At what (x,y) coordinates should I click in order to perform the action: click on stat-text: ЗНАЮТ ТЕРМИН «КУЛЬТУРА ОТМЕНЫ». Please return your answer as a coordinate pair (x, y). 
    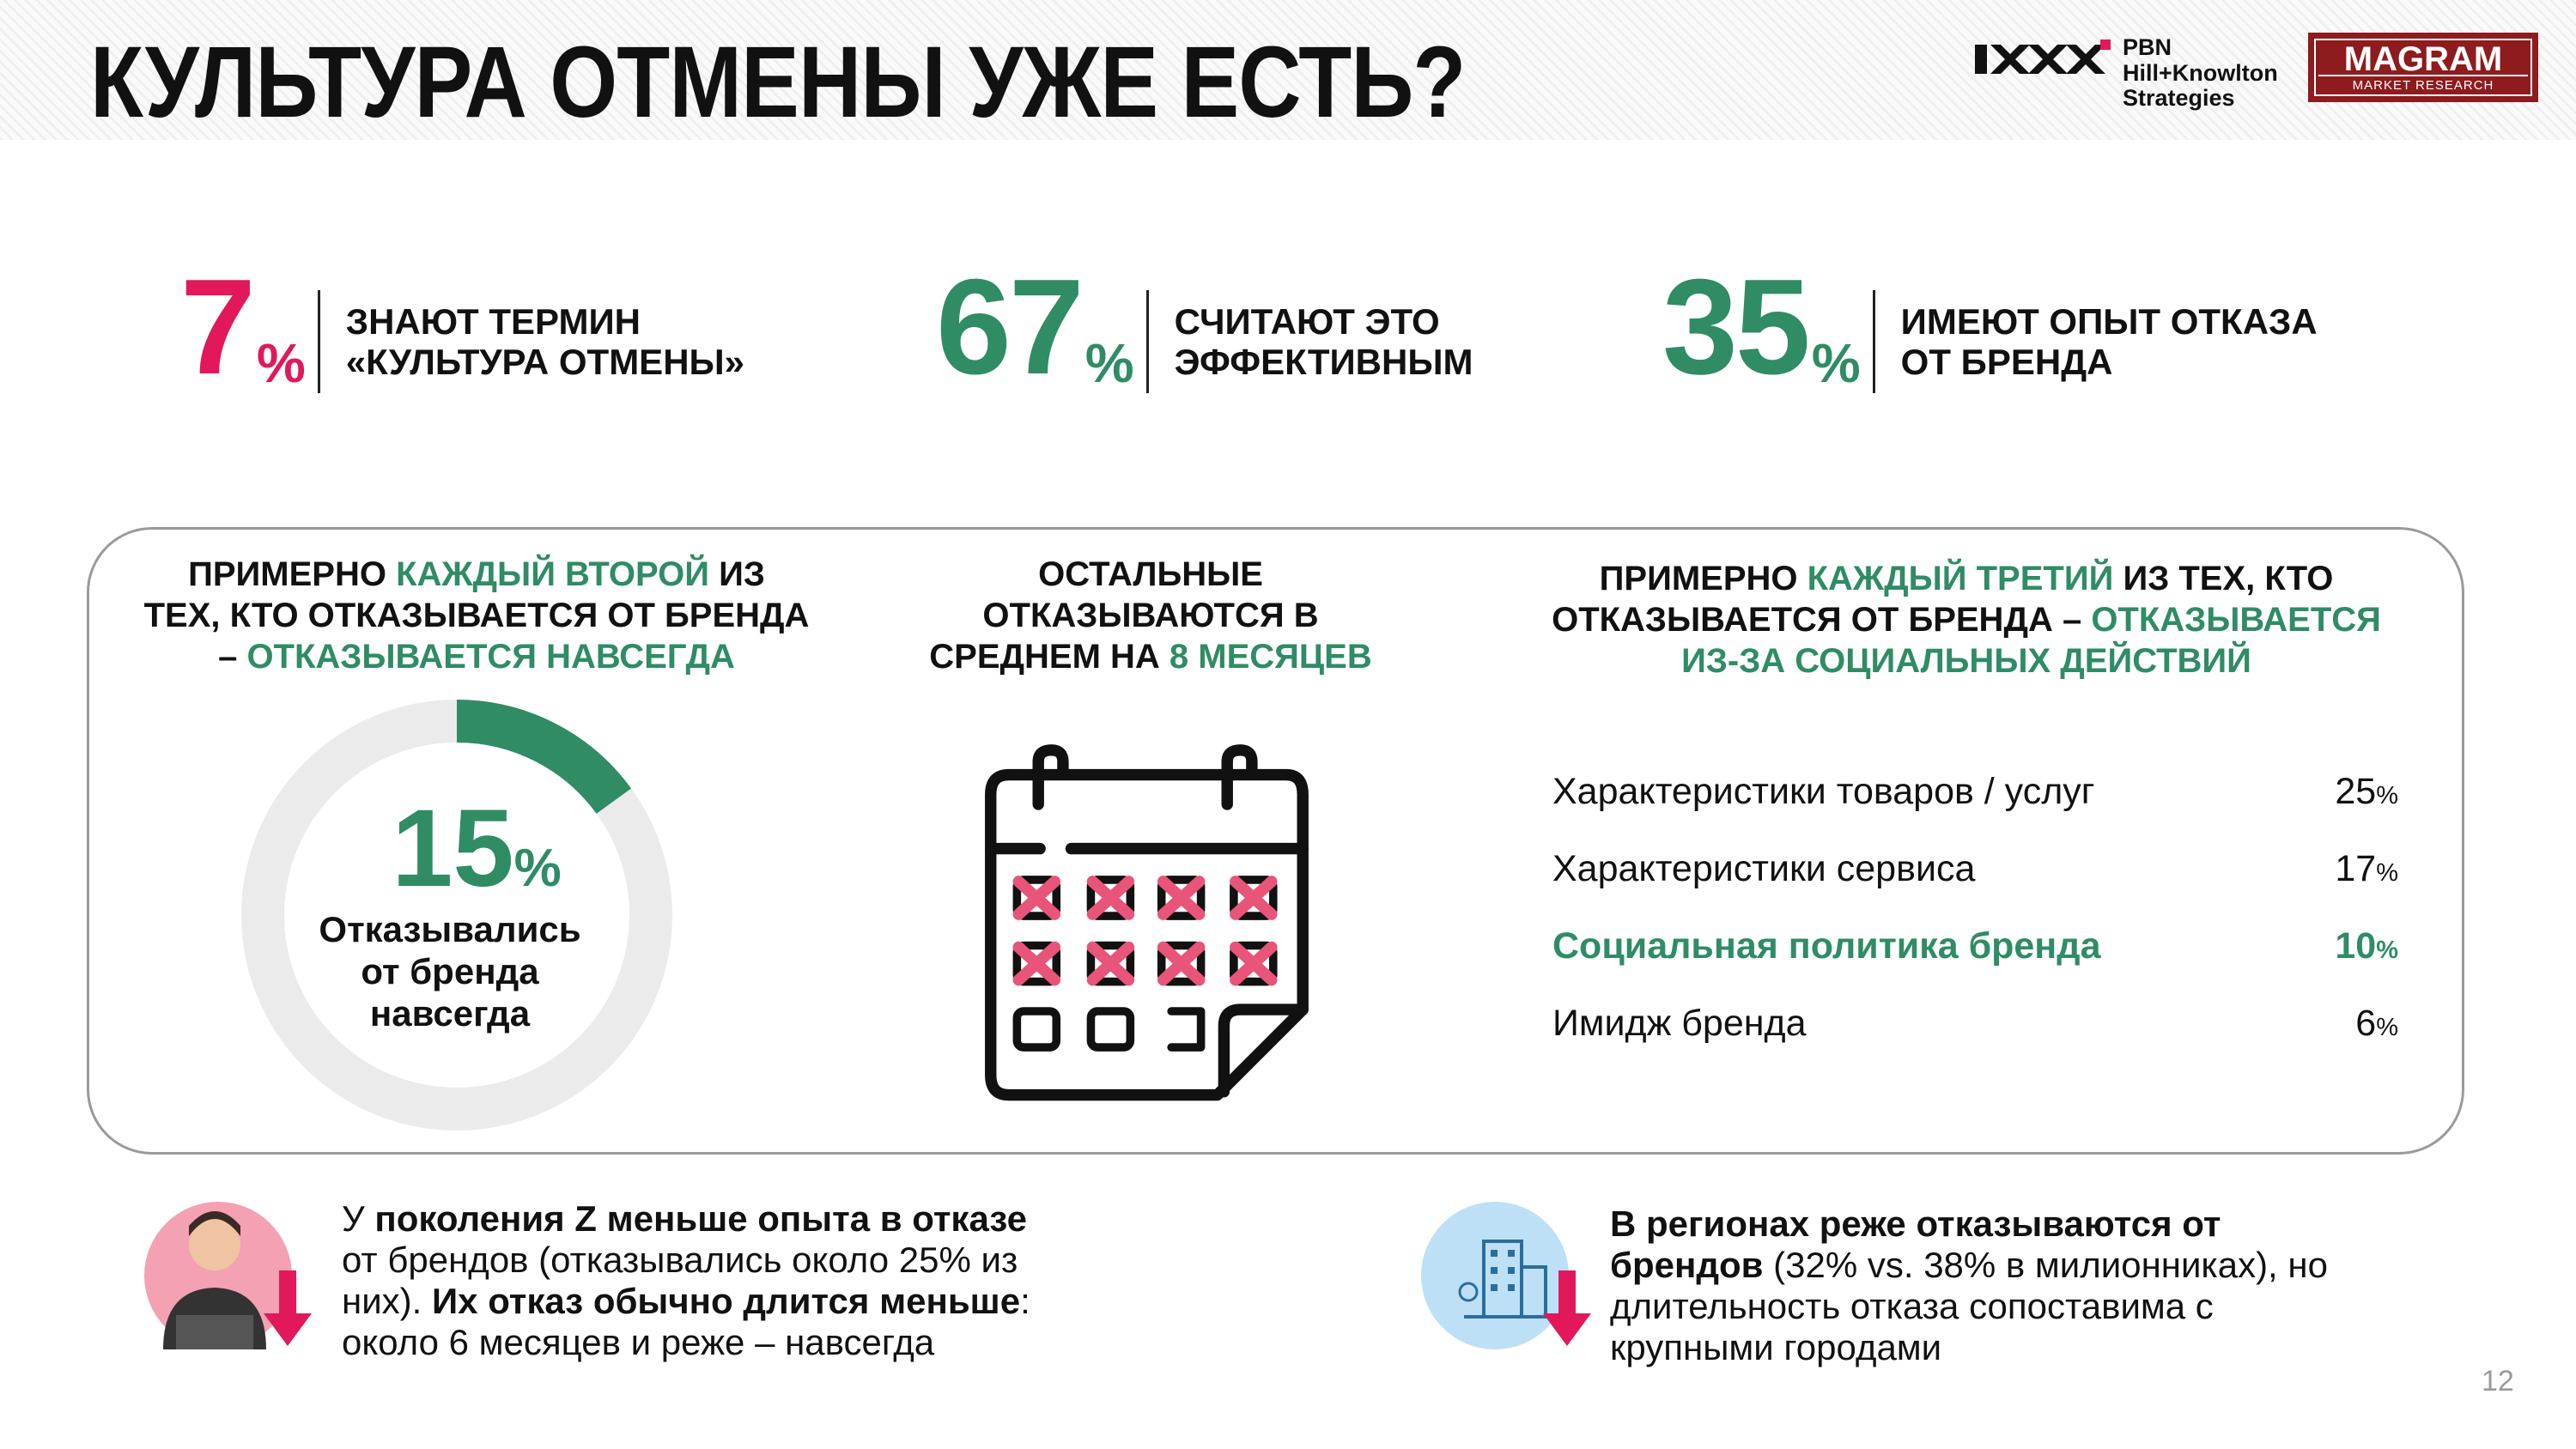
    Looking at the image, I should click on (545, 341).